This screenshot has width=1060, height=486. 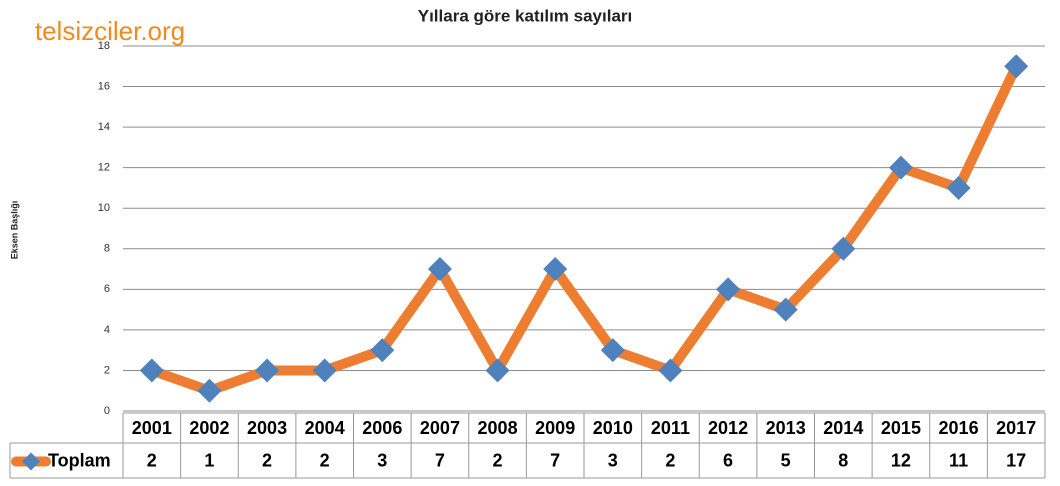 What do you see at coordinates (107, 411) in the screenshot?
I see `y-tick-label: 0` at bounding box center [107, 411].